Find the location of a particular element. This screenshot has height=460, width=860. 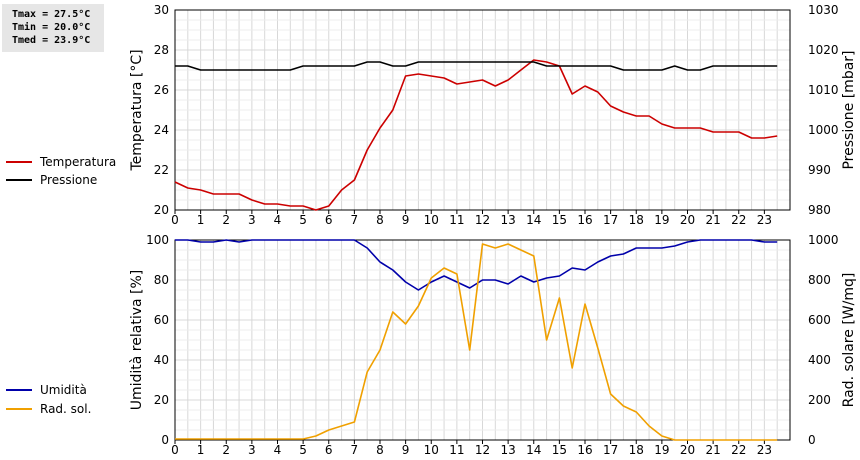

bottom-x-tick-label: 23 is located at coordinates (764, 450).